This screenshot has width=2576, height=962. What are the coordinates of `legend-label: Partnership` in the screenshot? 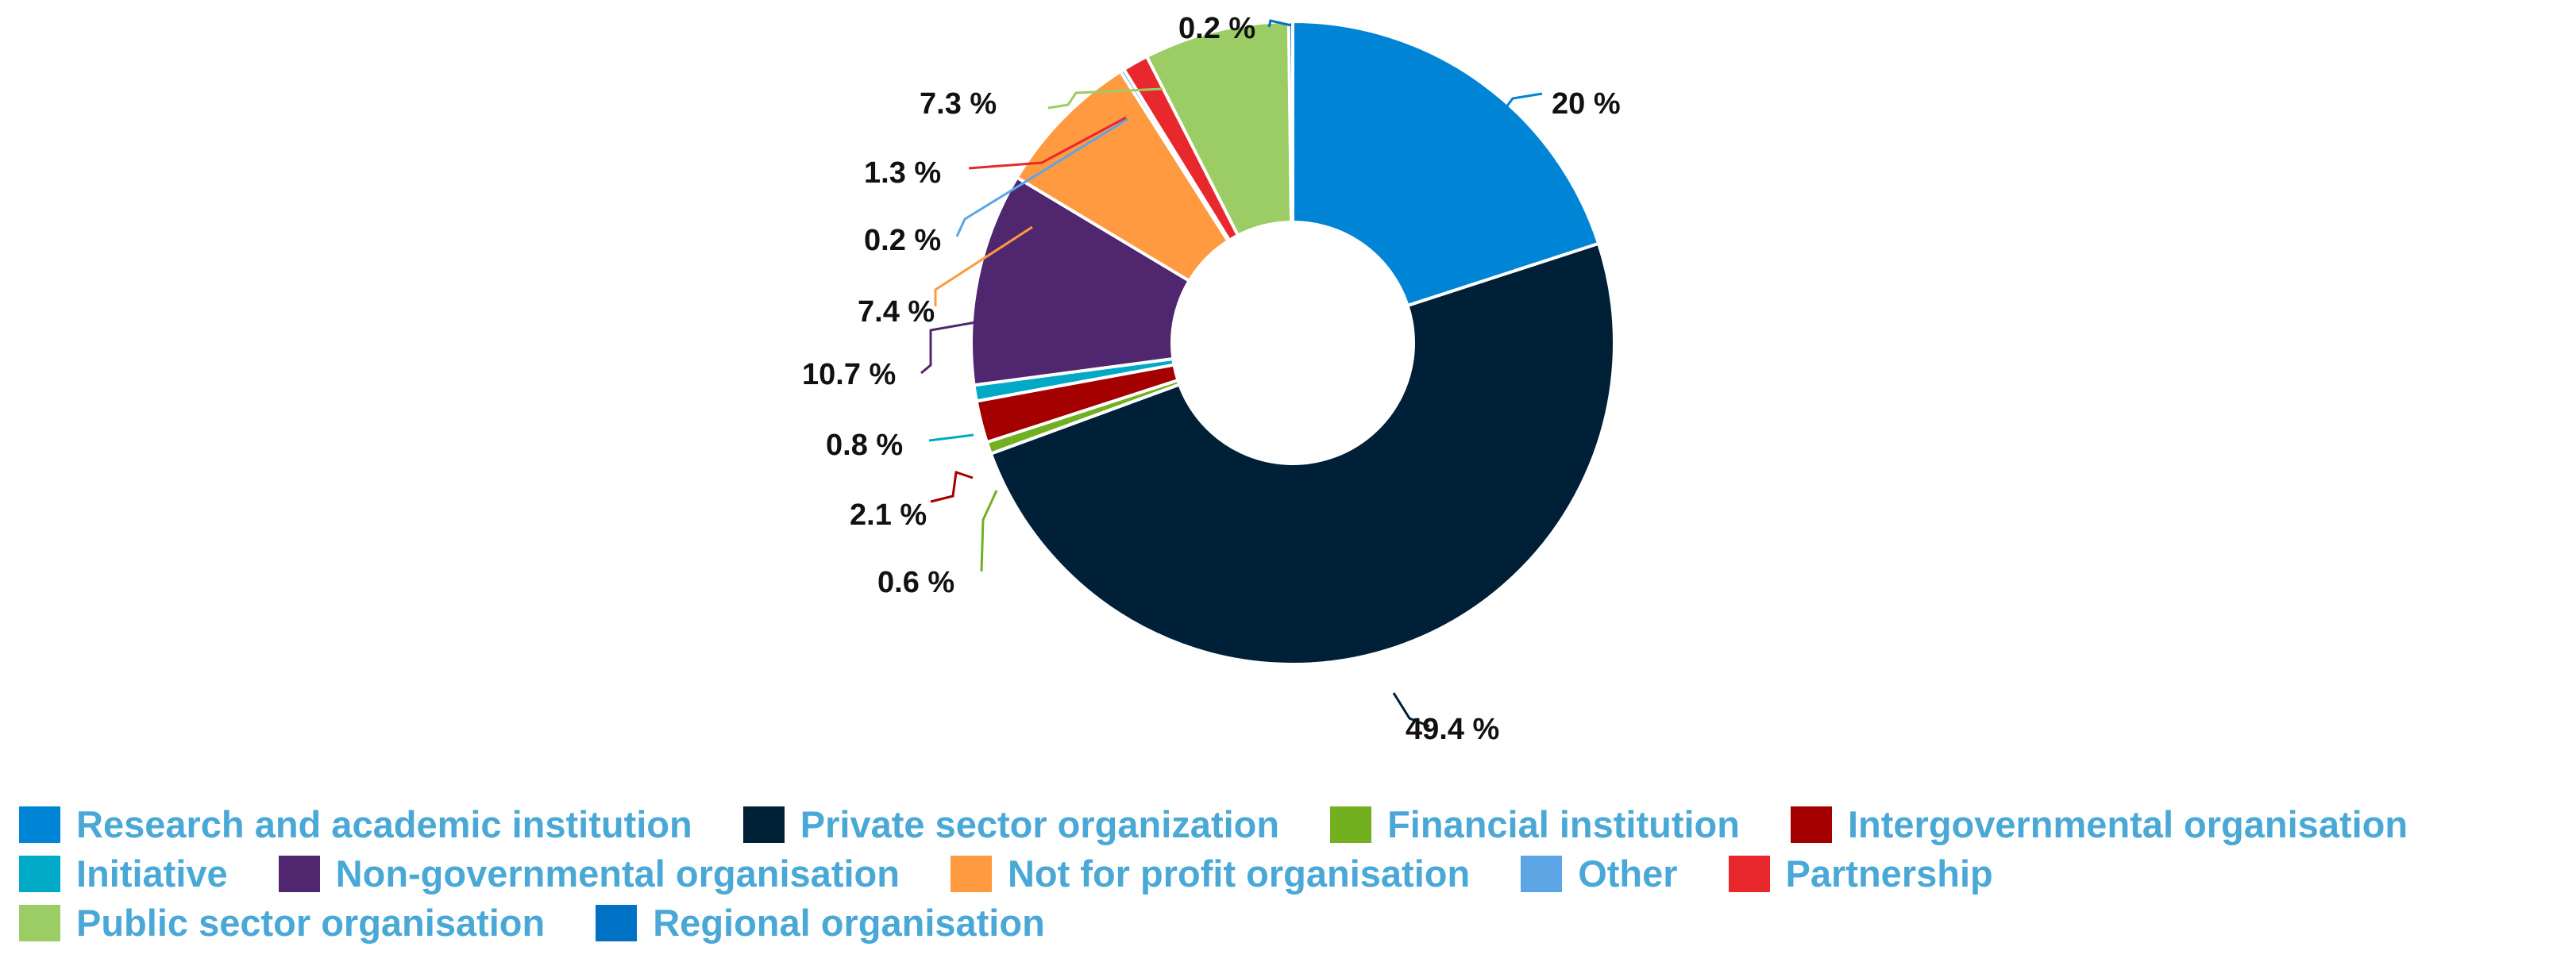 It's located at (1889, 873).